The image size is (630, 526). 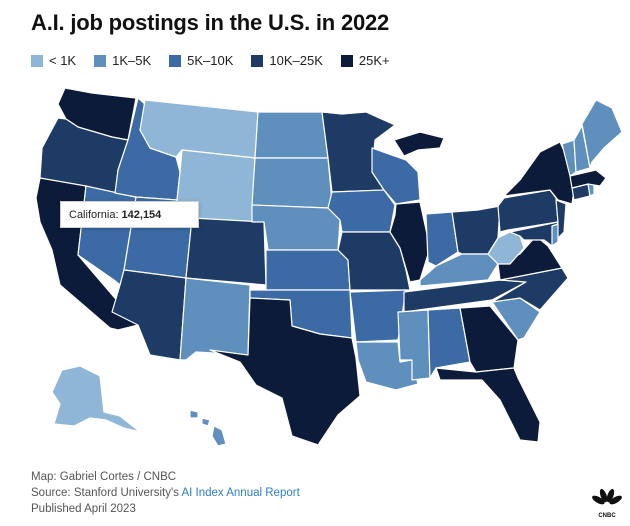 What do you see at coordinates (607, 503) in the screenshot?
I see `cnbc-logo: CNBC` at bounding box center [607, 503].